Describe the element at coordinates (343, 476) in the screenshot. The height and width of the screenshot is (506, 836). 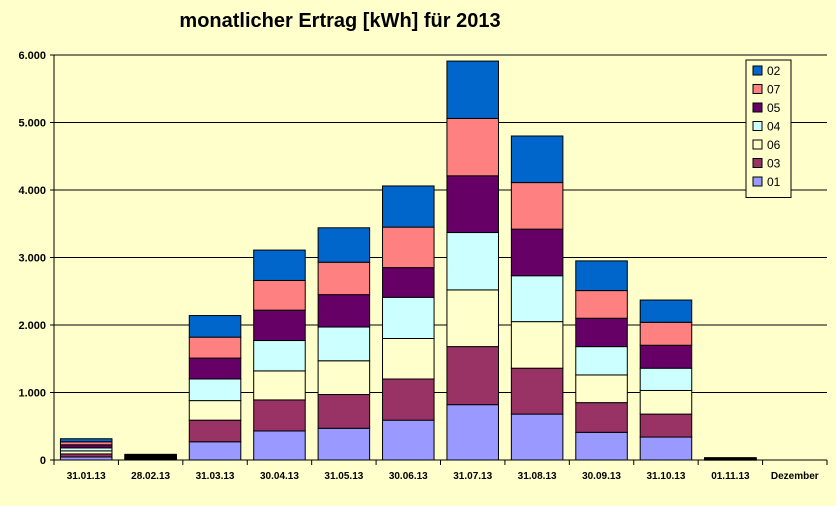
I see `x-tick-label: 31.05.13` at that location.